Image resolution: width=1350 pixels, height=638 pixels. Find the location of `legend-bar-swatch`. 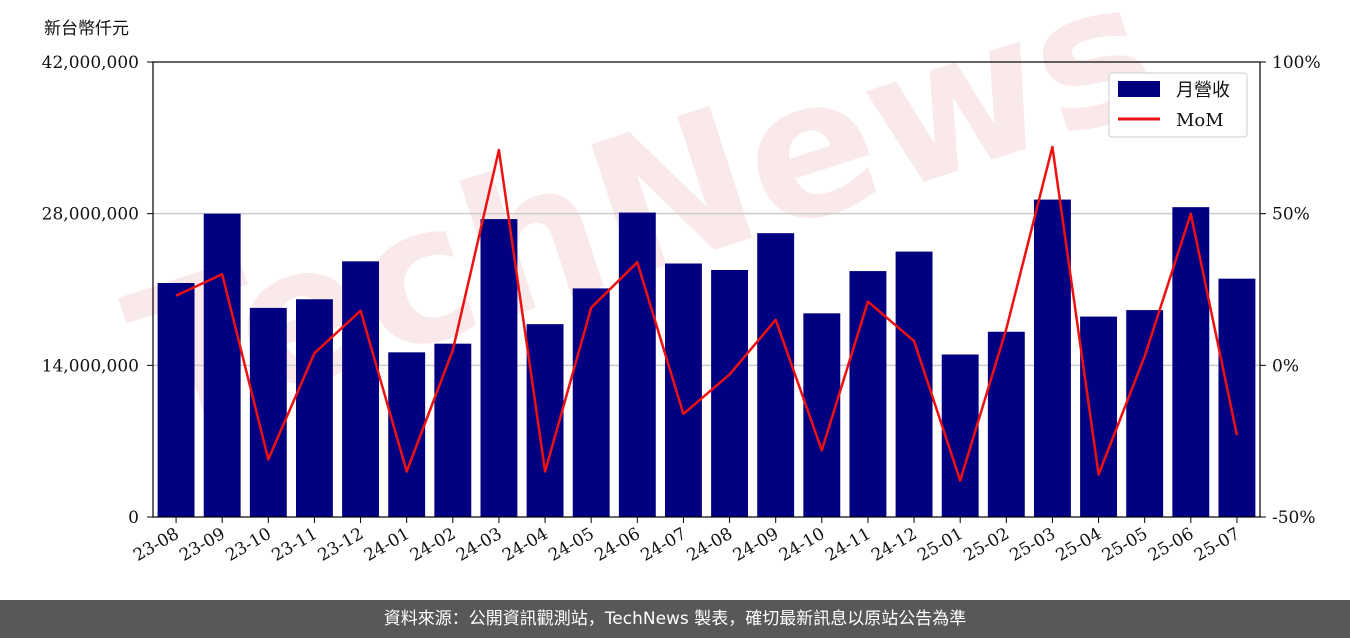

legend-bar-swatch is located at coordinates (1139, 89).